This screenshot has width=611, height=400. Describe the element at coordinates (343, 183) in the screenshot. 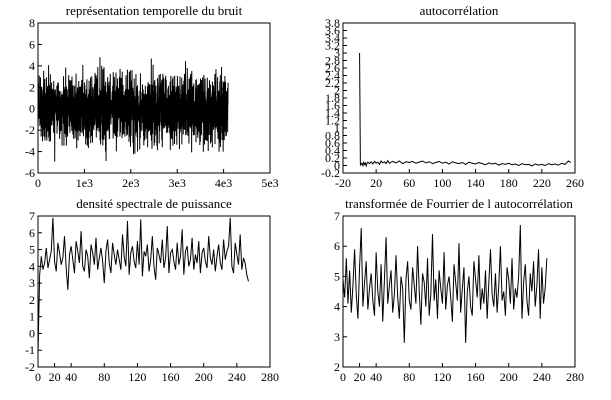

I see `x-tick-label: -20` at that location.